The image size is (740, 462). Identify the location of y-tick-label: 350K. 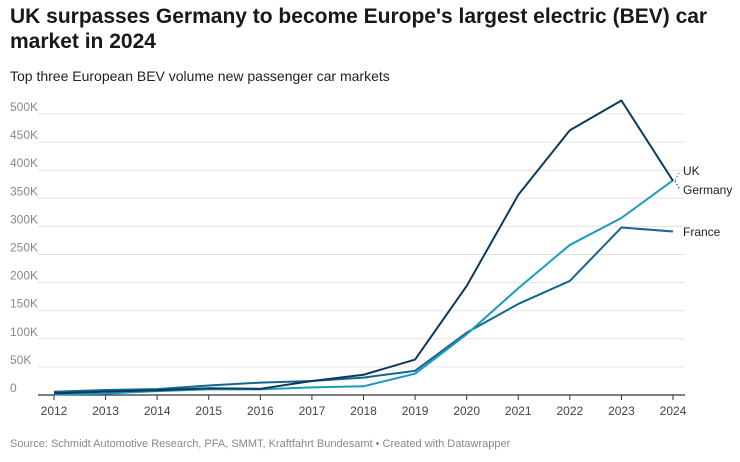
(24, 191).